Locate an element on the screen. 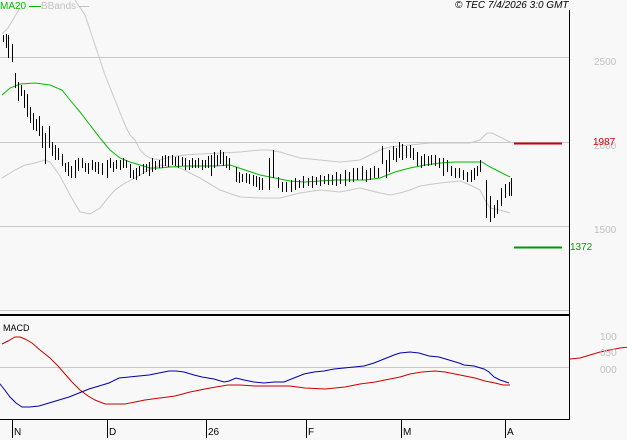 The image size is (627, 440). x-tick-m: M is located at coordinates (407, 432).